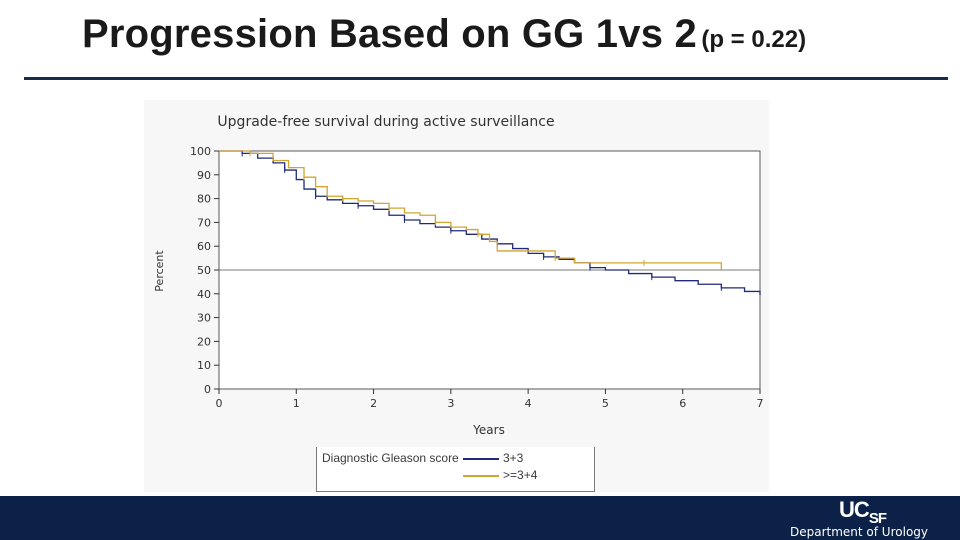 The height and width of the screenshot is (540, 960). I want to click on y-tick-label: 40, so click(204, 294).